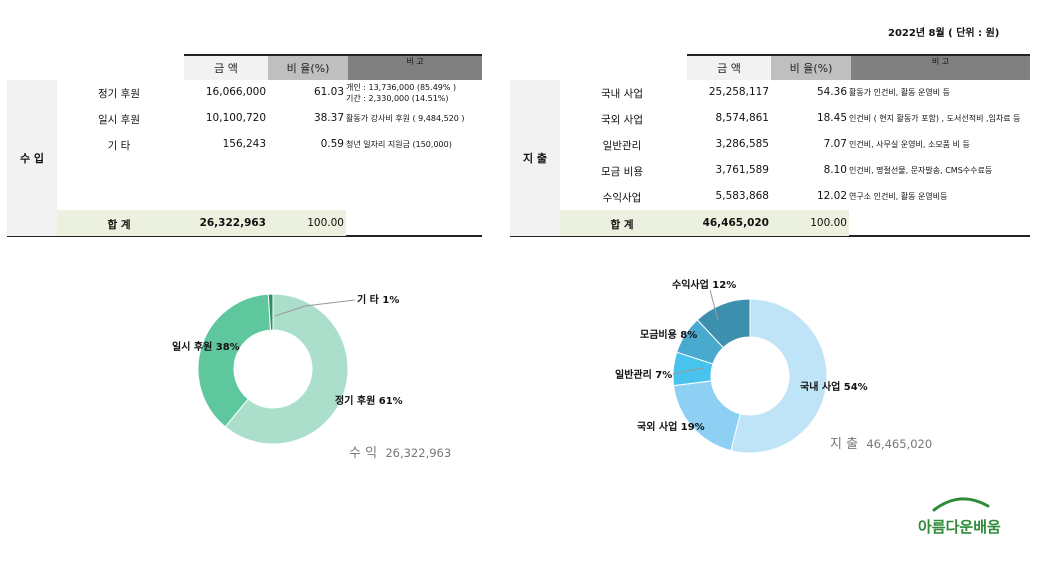  Describe the element at coordinates (742, 170) in the screenshot. I see `expense-row-amount: 3,761,589` at that location.